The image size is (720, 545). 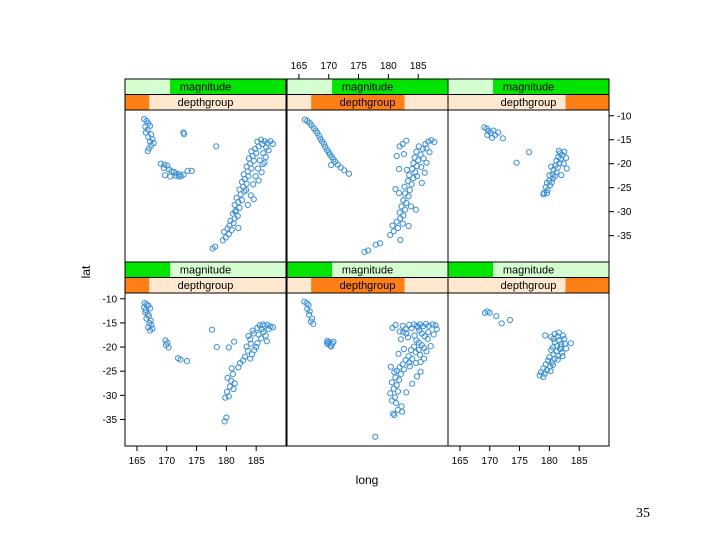 I want to click on y-tick-label: -35, so click(x=110, y=420).